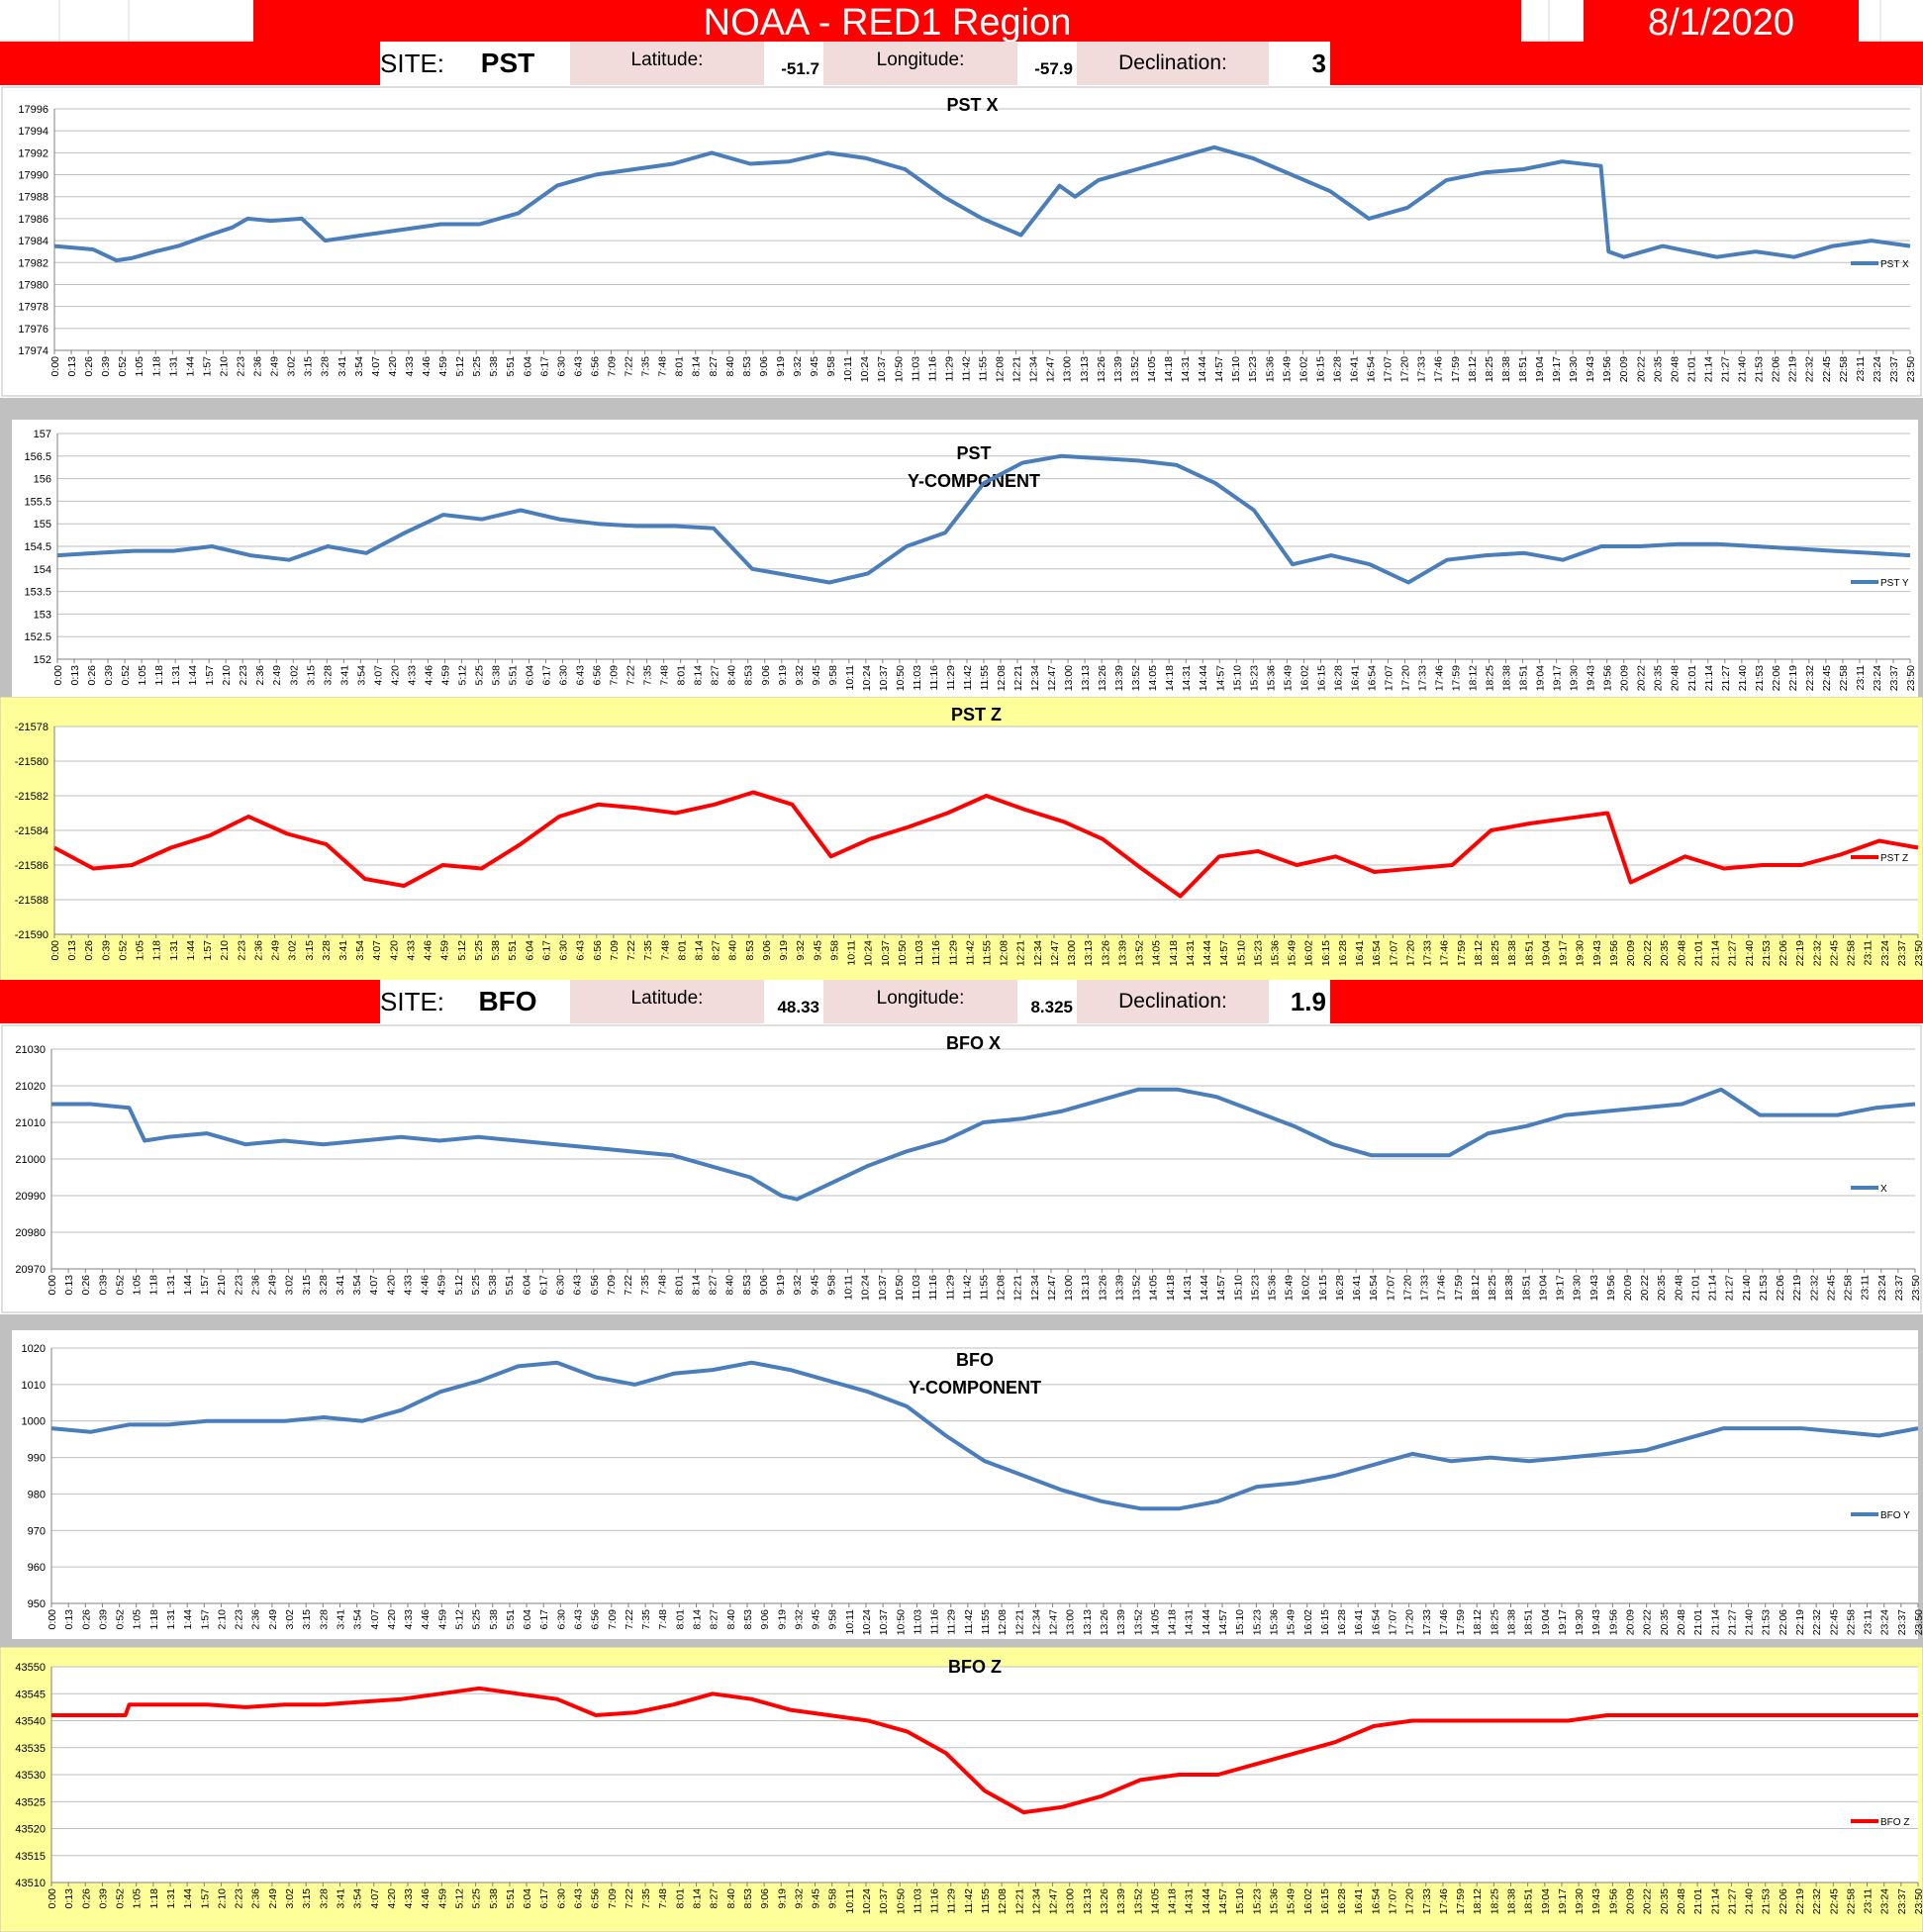 This screenshot has width=1923, height=1932. Describe the element at coordinates (445, 950) in the screenshot. I see `x-tick-label: 4:59` at that location.